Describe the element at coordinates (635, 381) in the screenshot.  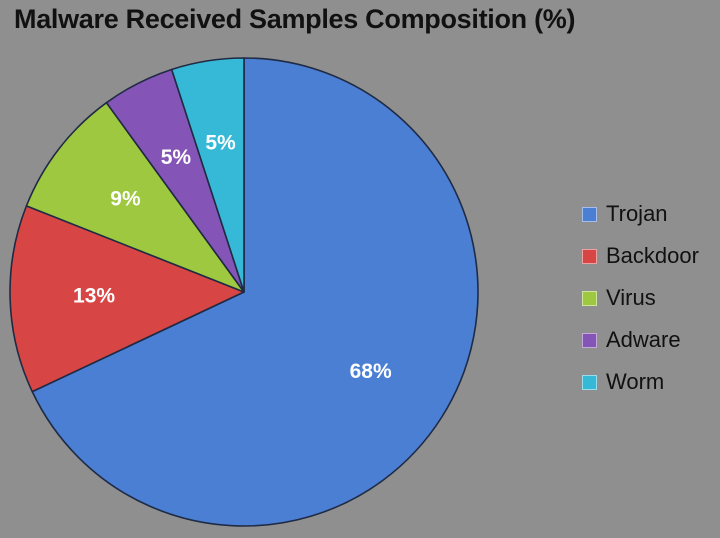
I see `legend-label-worm: Worm` at that location.